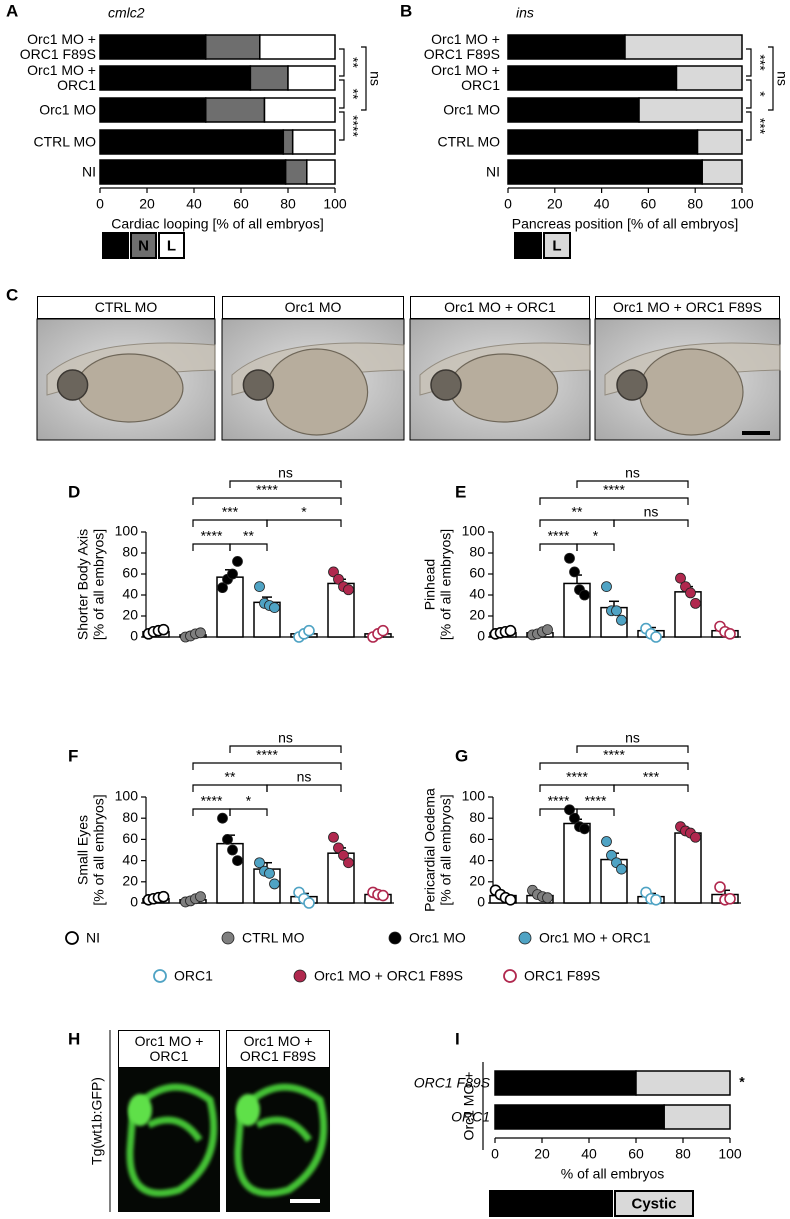  I want to click on x-axis-label: Cardiac looping [% of all embryos], so click(217, 224).